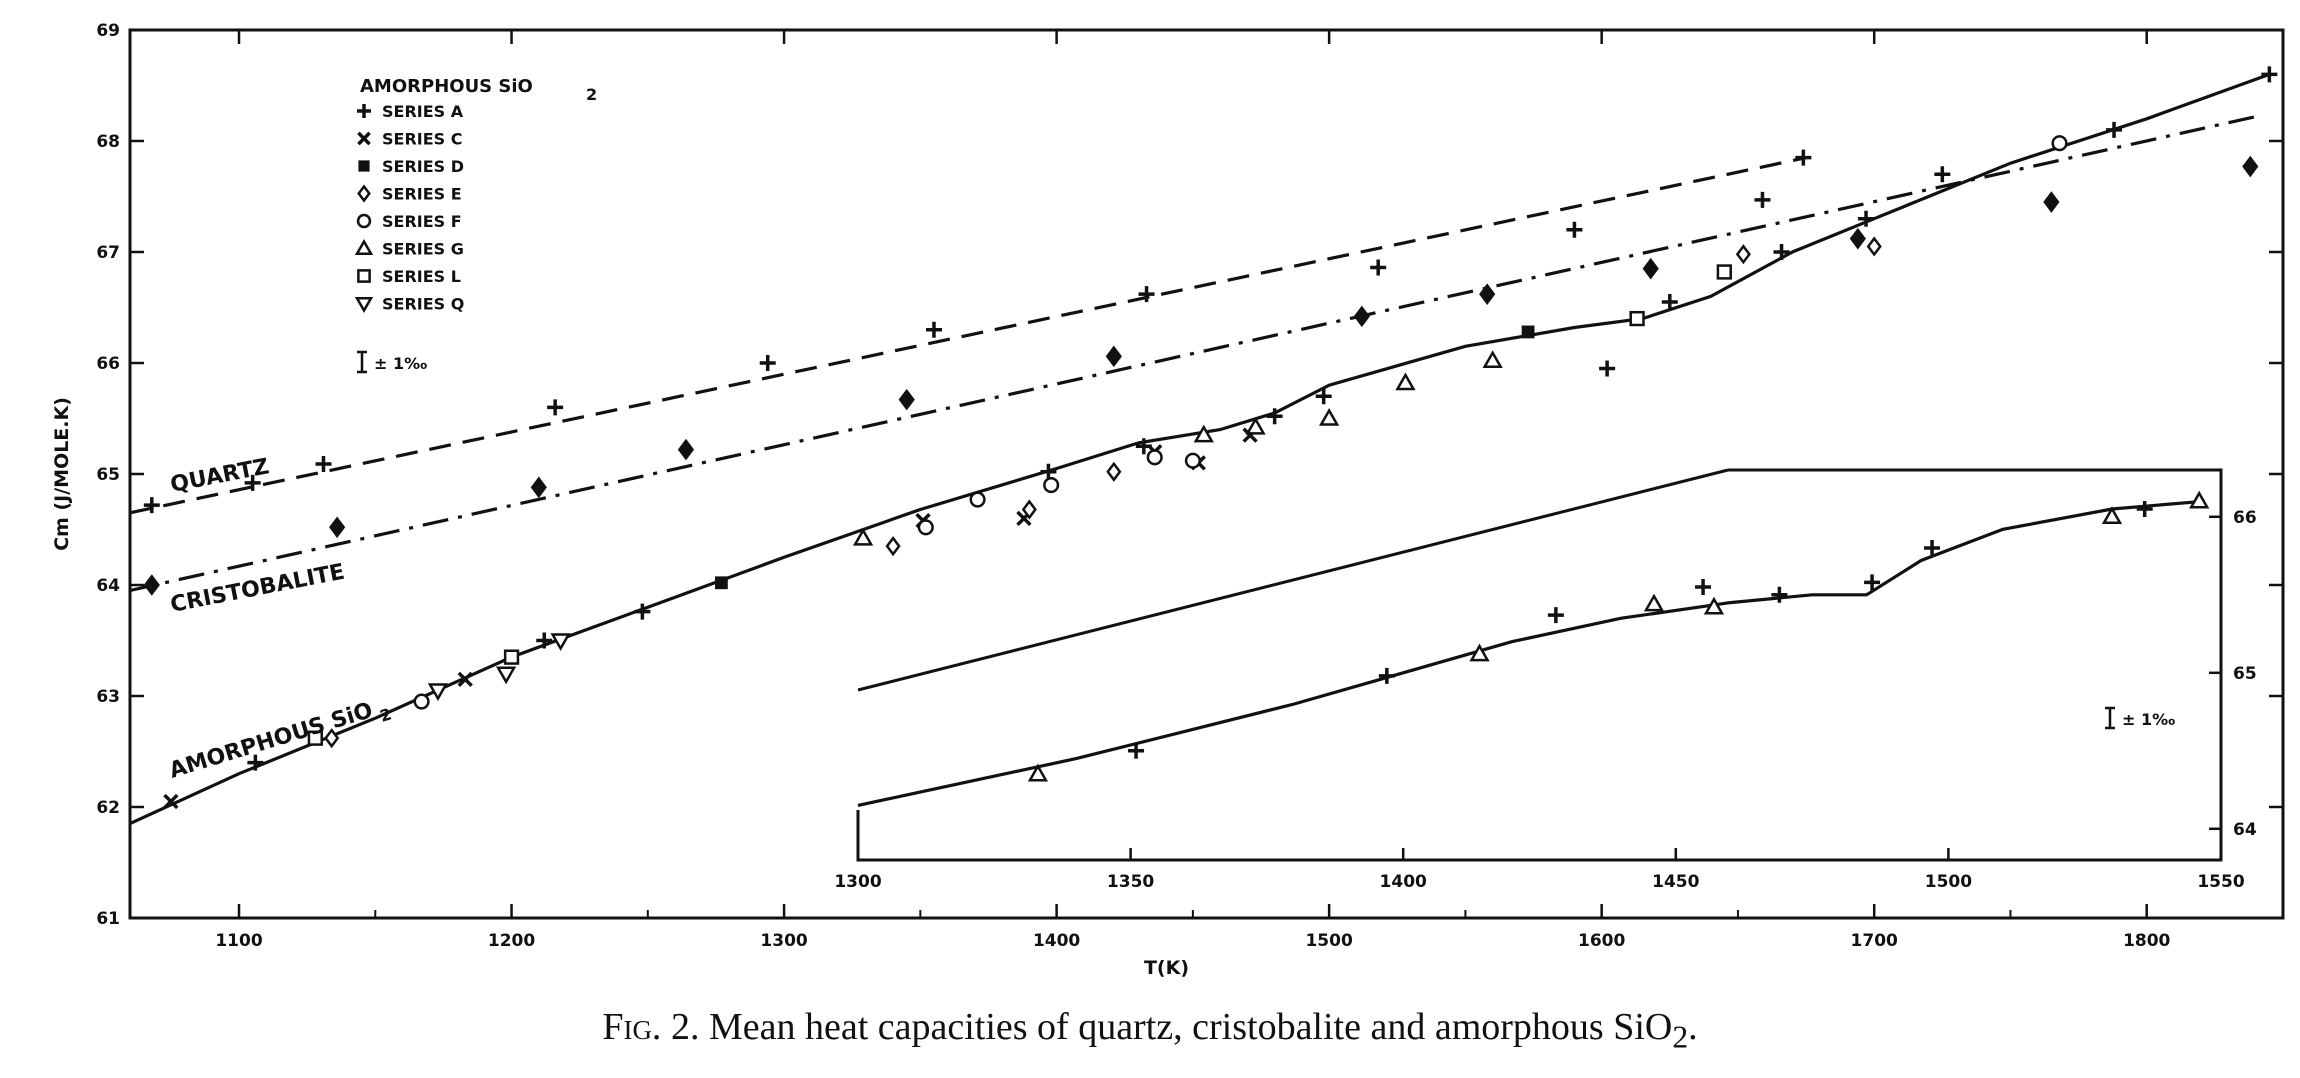 The width and height of the screenshot is (2300, 1078). I want to click on inset-x-tick-label: 1500, so click(1948, 882).